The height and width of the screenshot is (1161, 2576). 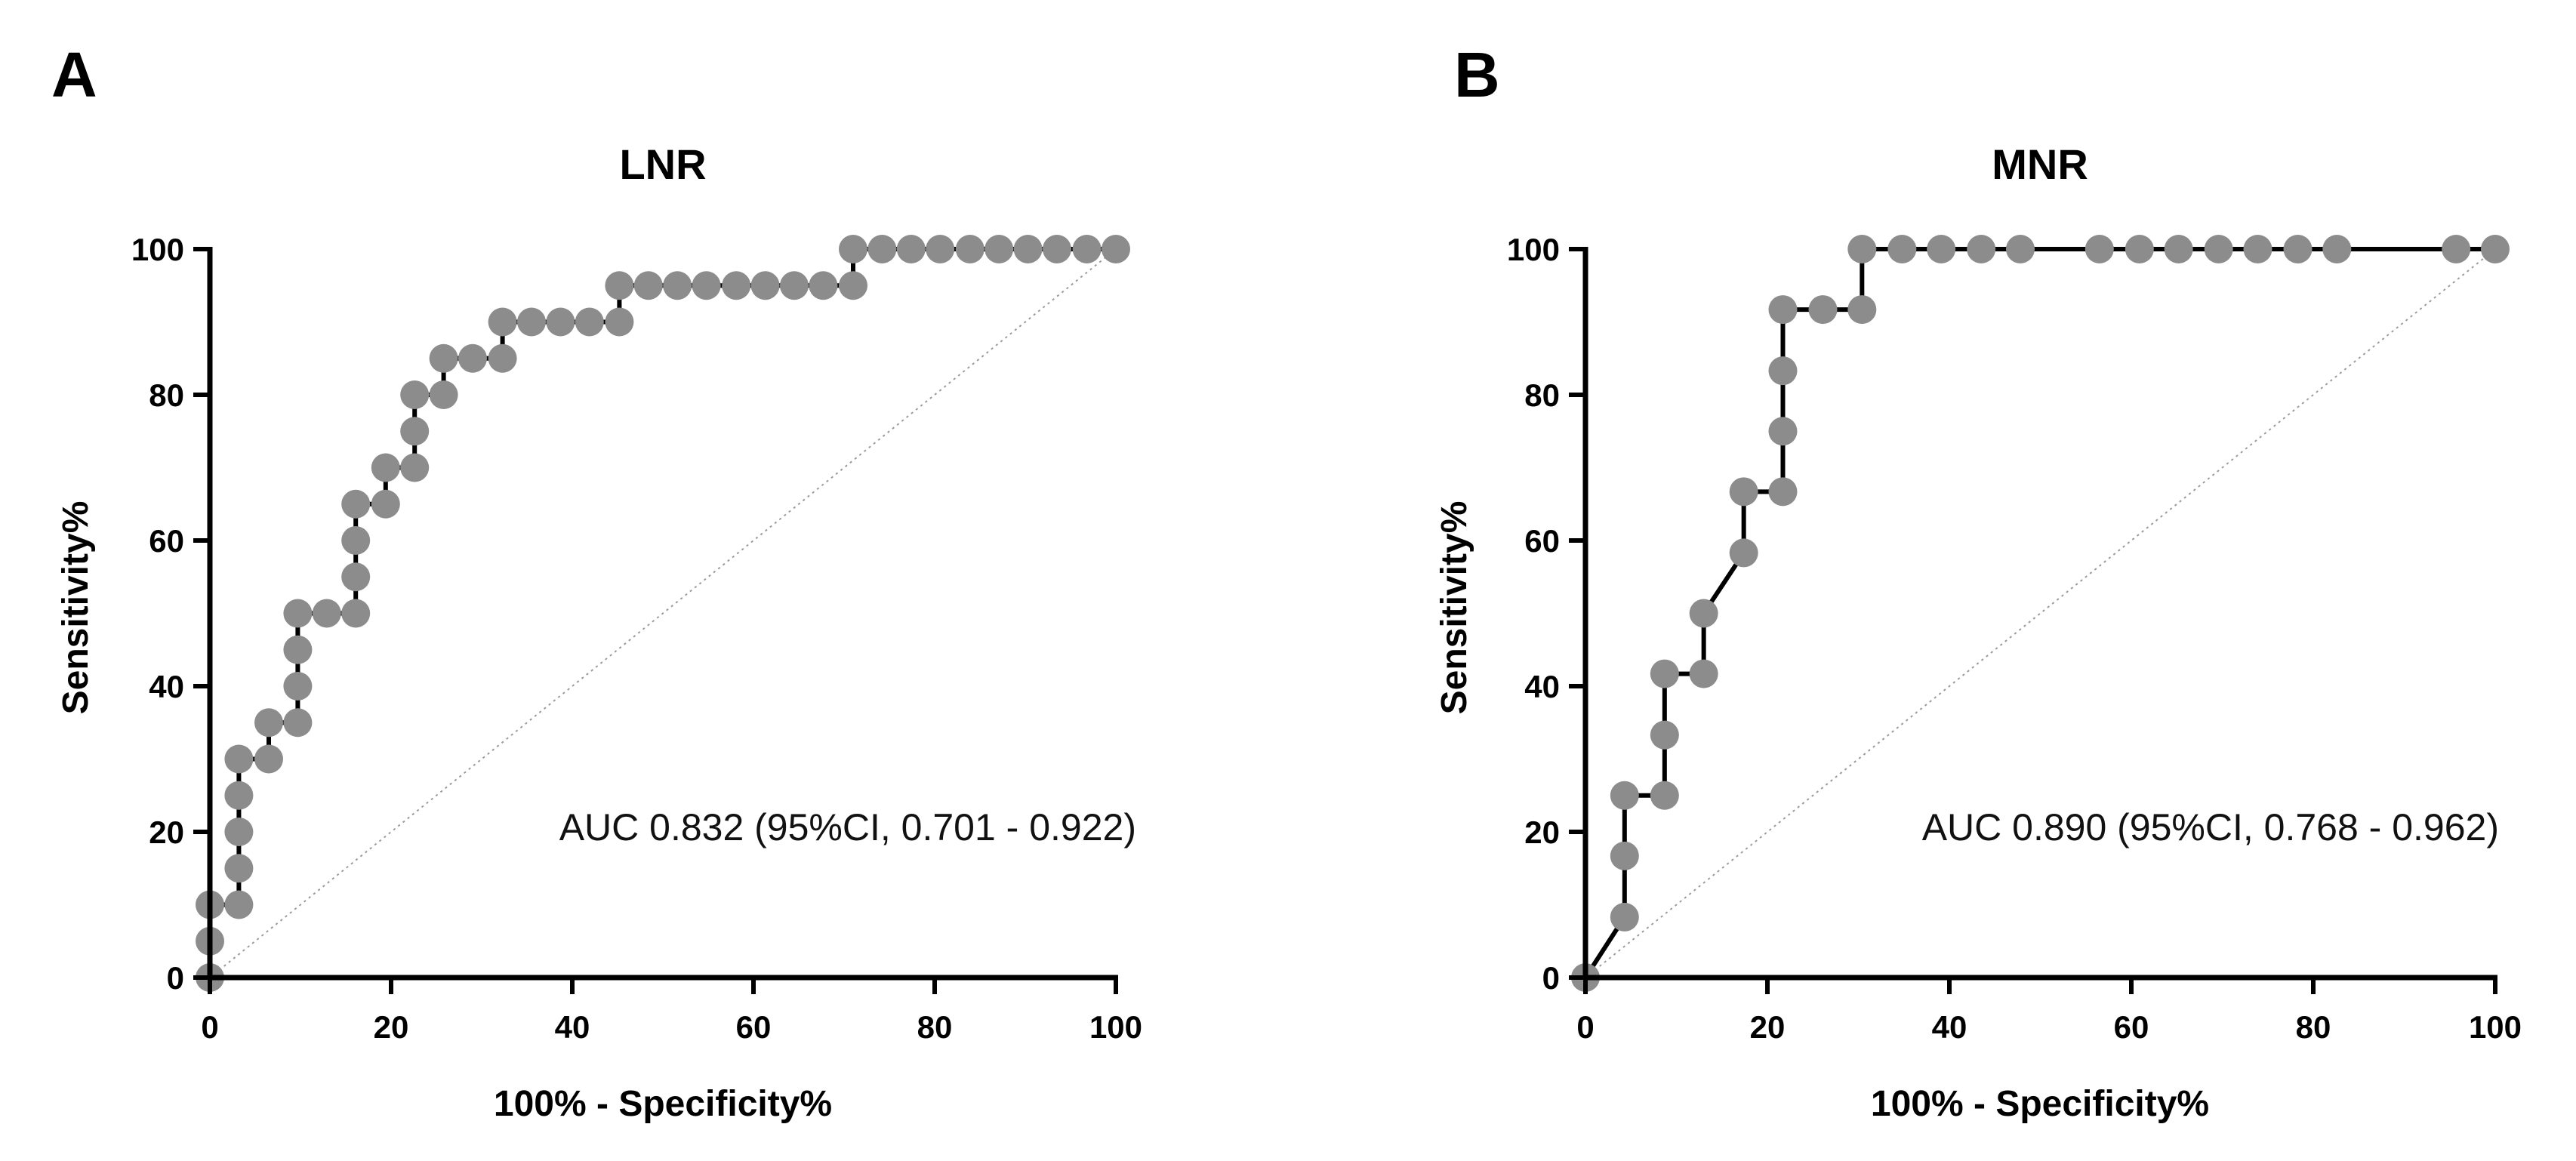 I want to click on y-axis-label-b: Sensitivity%, so click(x=1454, y=608).